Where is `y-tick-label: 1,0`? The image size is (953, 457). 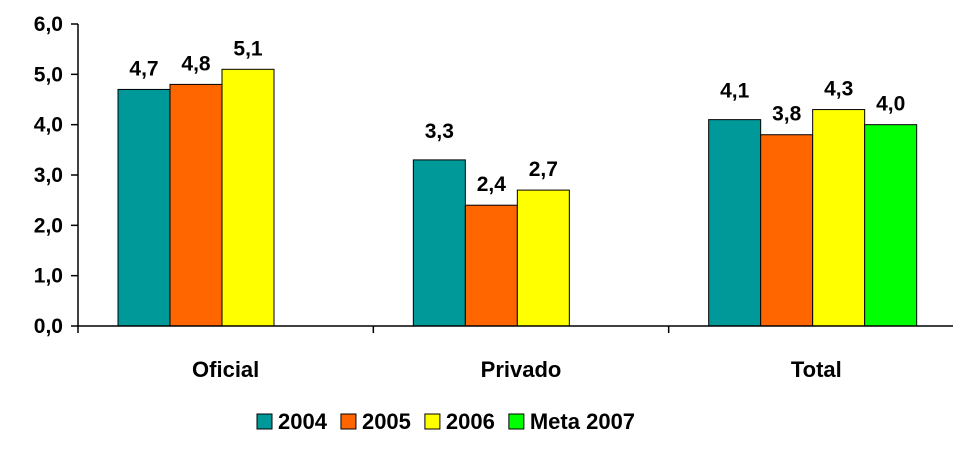 y-tick-label: 1,0 is located at coordinates (48, 276).